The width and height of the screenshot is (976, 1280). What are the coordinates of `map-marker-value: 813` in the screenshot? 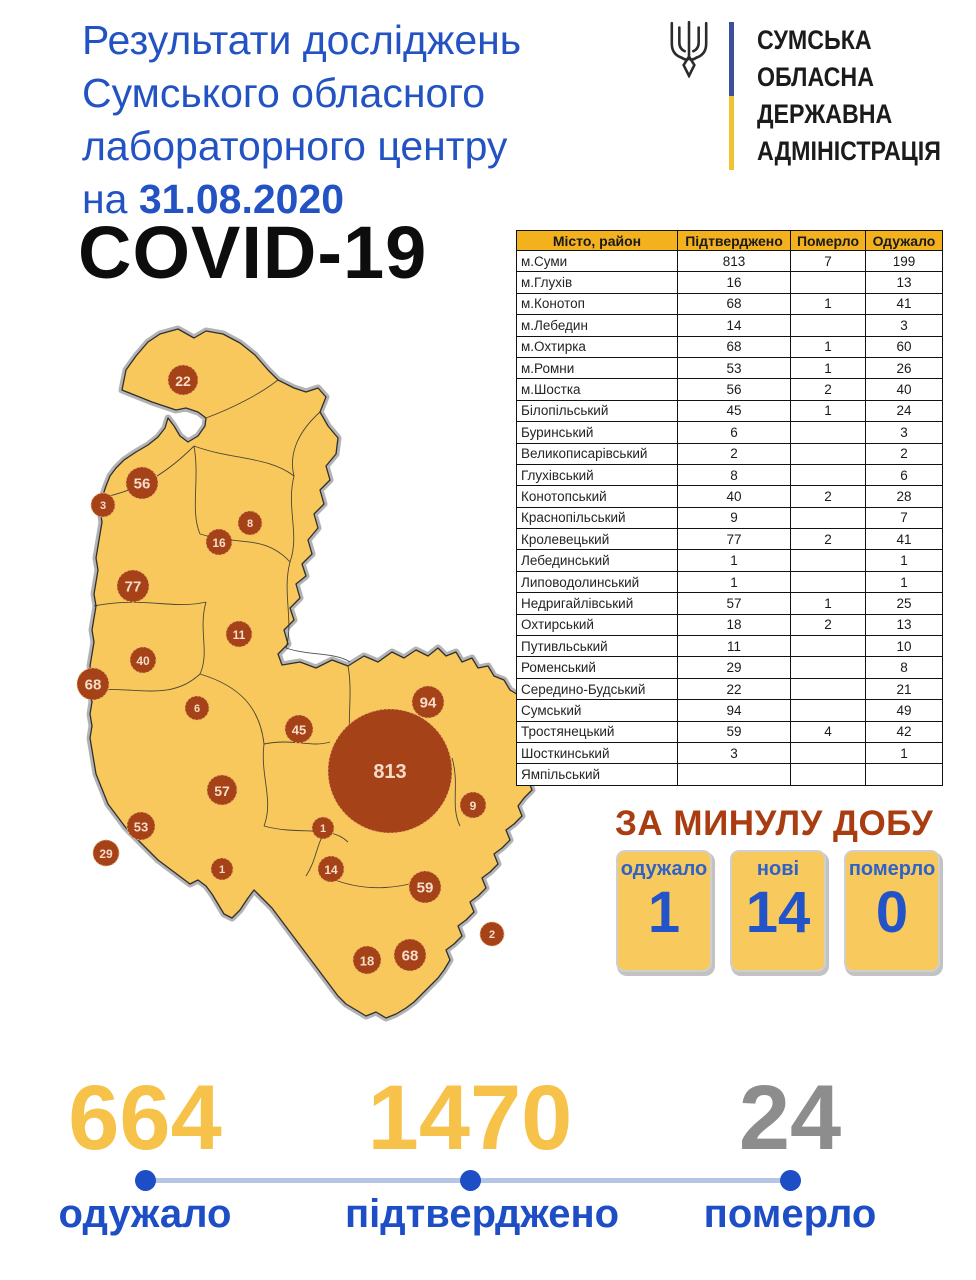 It's located at (389, 772).